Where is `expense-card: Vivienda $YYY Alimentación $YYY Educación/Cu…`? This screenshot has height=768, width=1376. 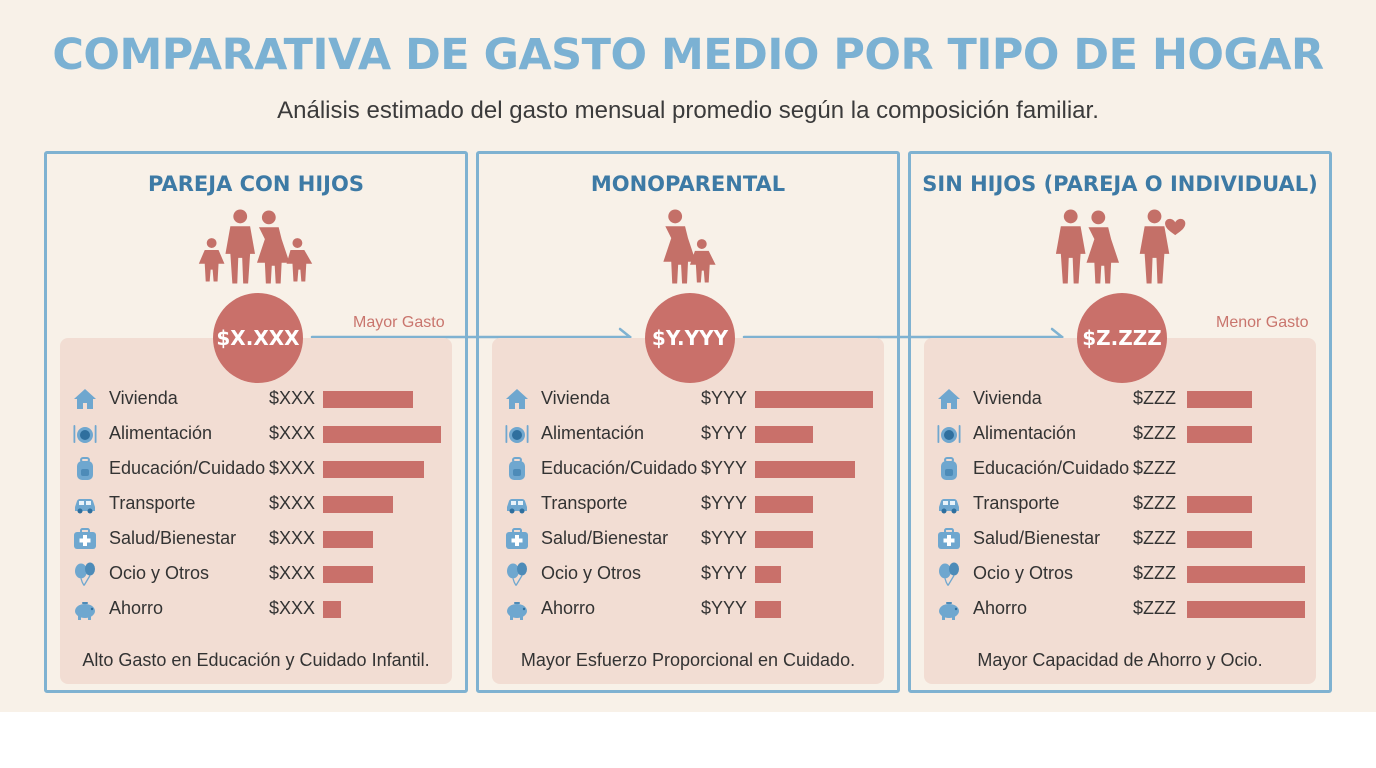
expense-card: Vivienda $YYY Alimentación $YYY Educación/Cu… is located at coordinates (688, 511).